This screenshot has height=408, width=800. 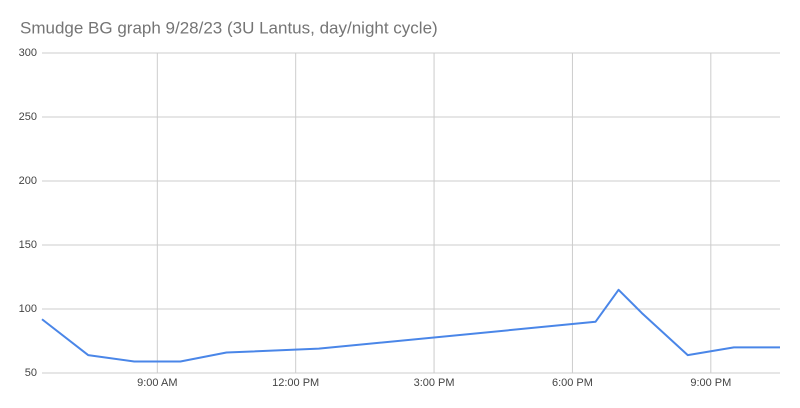 What do you see at coordinates (157, 383) in the screenshot?
I see `x-tick-label: 9:00 AM` at bounding box center [157, 383].